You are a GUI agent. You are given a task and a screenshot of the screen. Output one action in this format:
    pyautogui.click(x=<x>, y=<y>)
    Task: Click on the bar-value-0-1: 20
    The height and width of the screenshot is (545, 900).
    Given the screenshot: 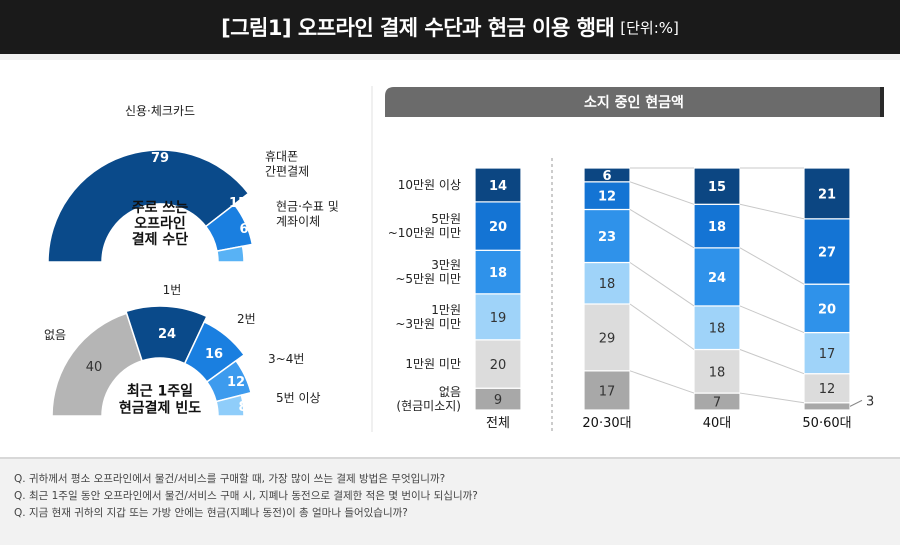 What is the action you would take?
    pyautogui.click(x=498, y=365)
    